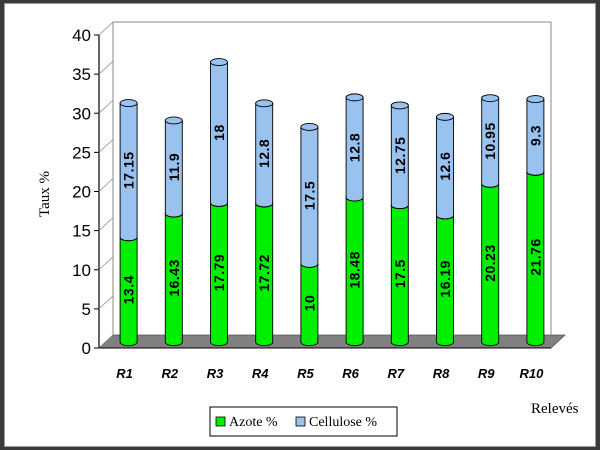  What do you see at coordinates (300, 421) in the screenshot?
I see `legend-swatch-cellulose` at bounding box center [300, 421].